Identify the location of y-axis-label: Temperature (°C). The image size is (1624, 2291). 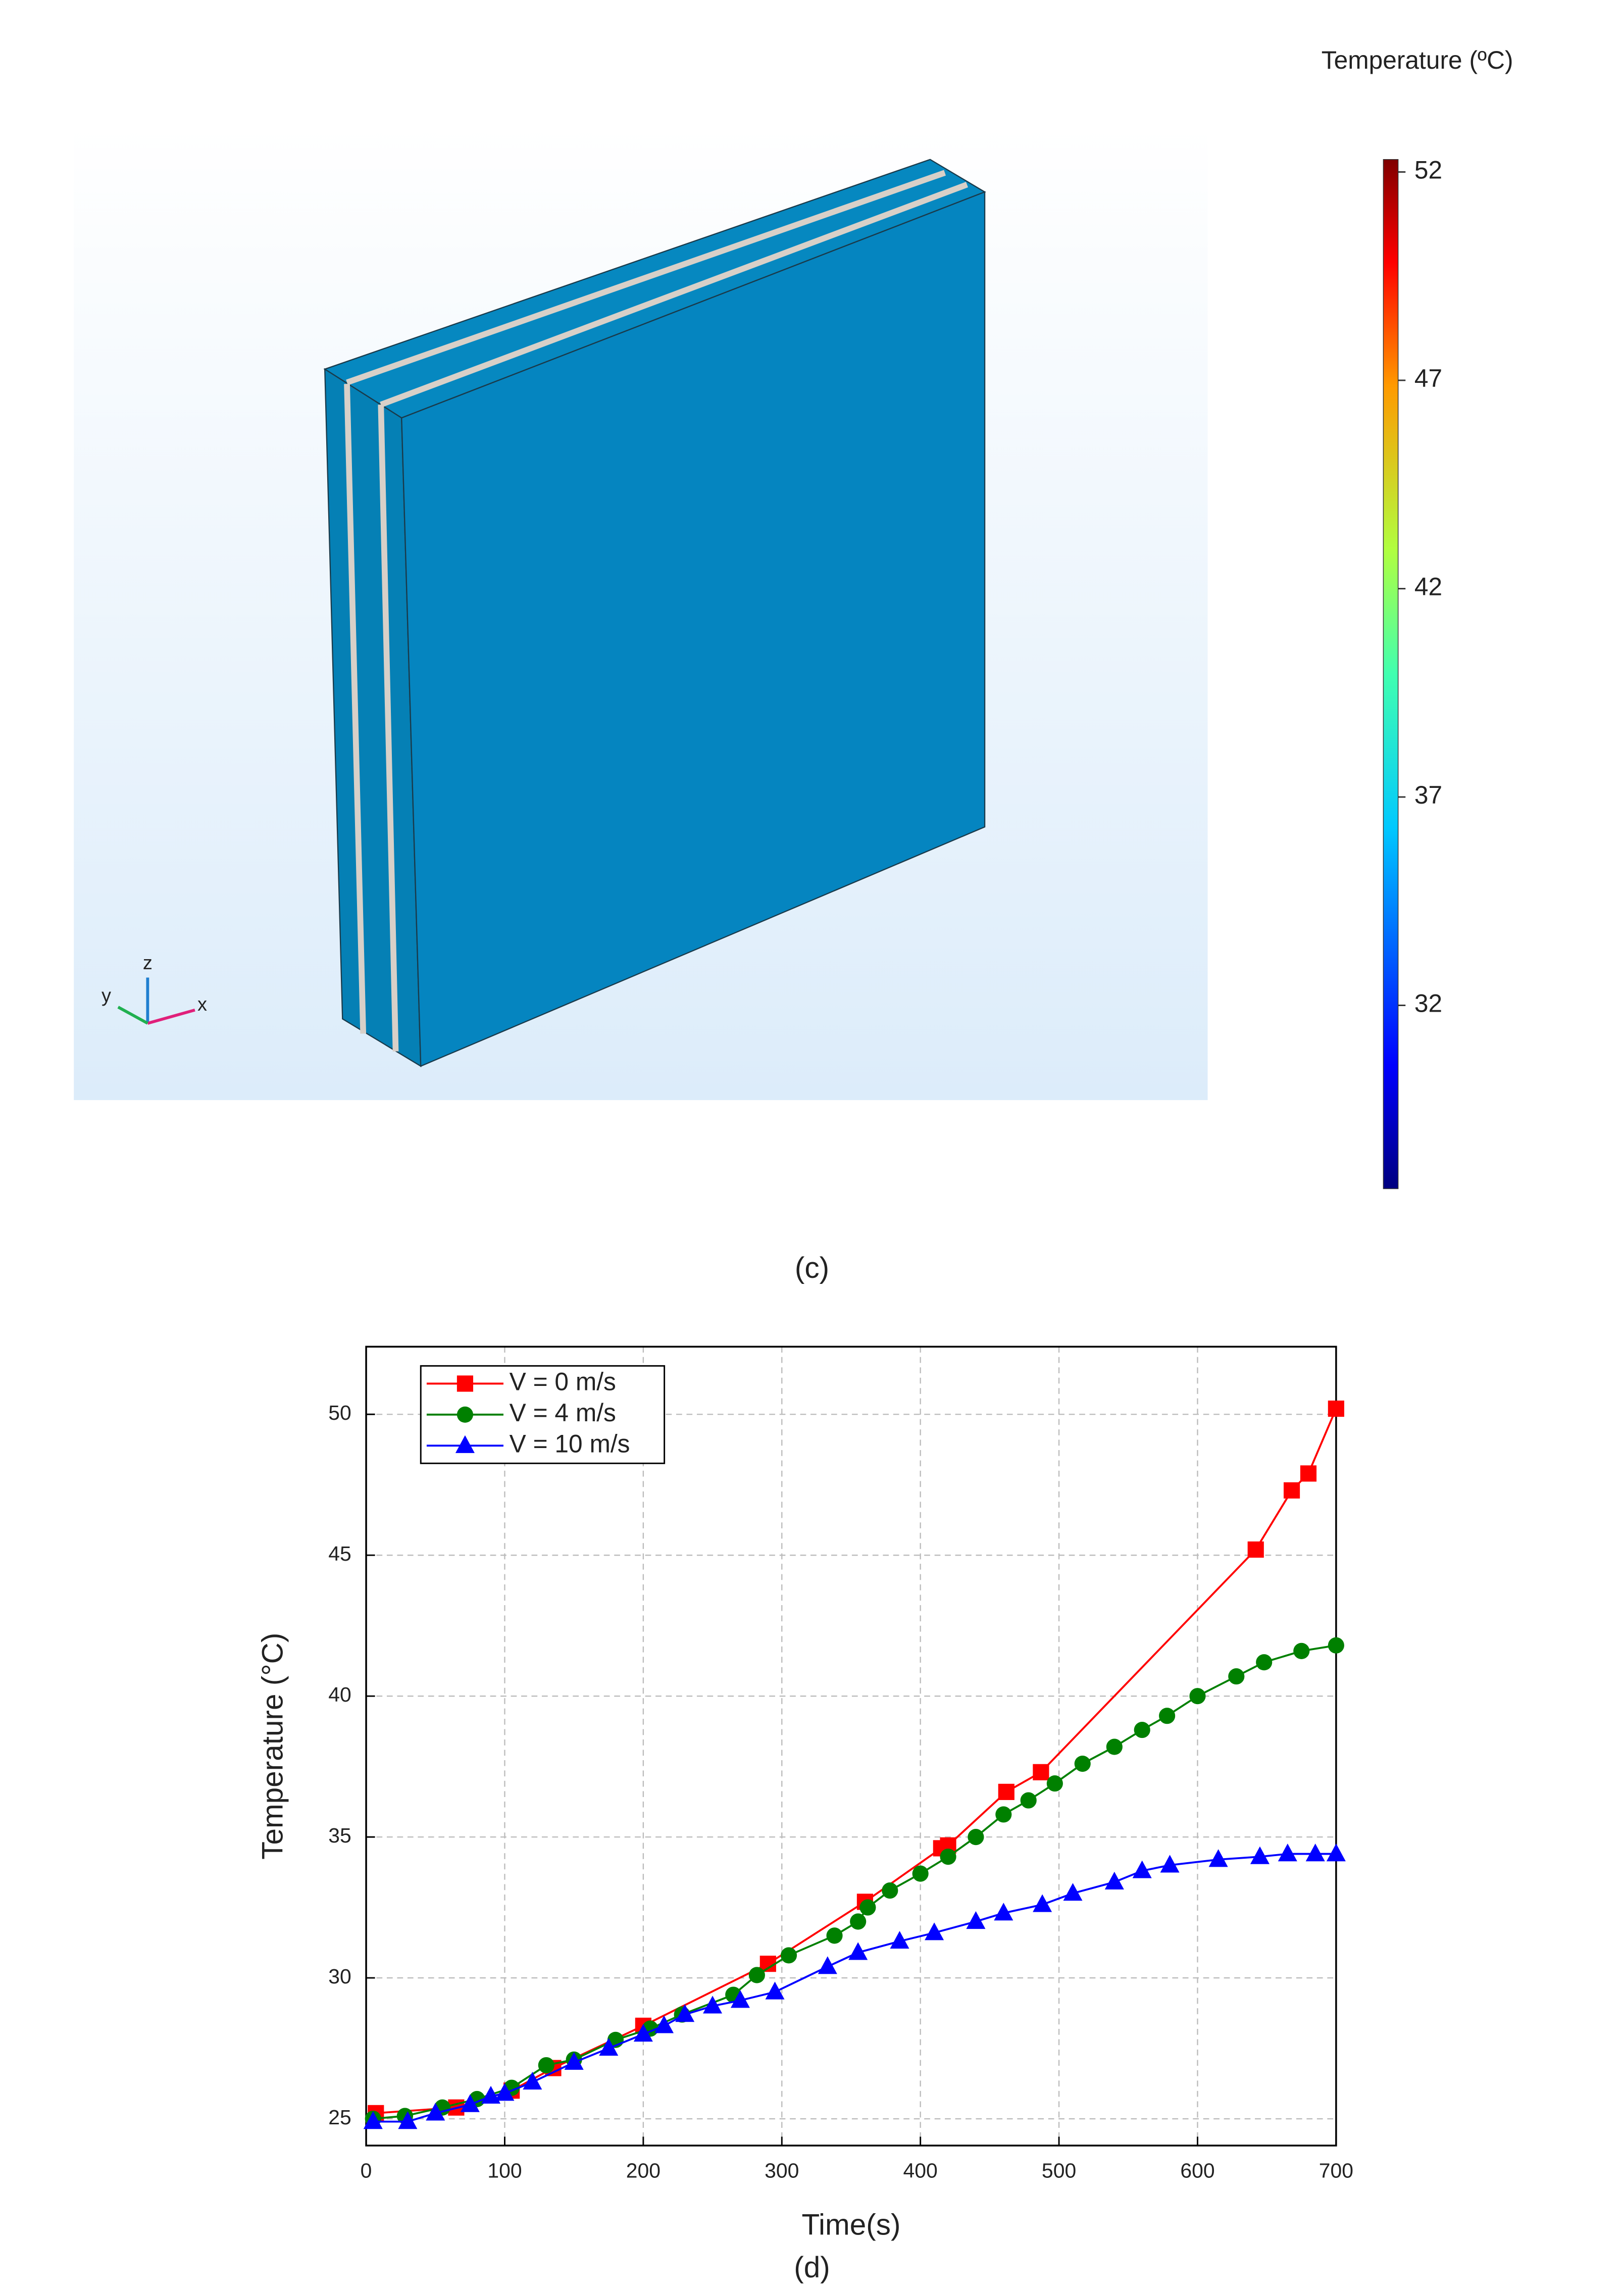
(272, 1746).